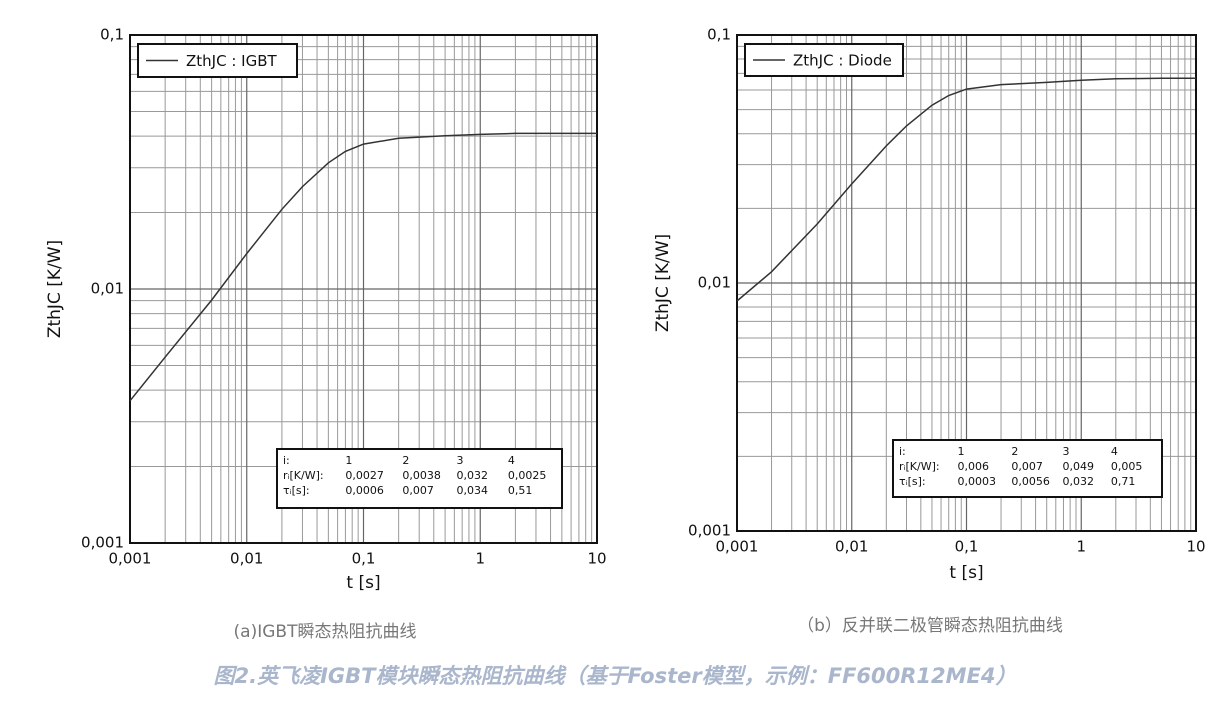  What do you see at coordinates (527, 475) in the screenshot?
I see `param-table-cell: 0,0025` at bounding box center [527, 475].